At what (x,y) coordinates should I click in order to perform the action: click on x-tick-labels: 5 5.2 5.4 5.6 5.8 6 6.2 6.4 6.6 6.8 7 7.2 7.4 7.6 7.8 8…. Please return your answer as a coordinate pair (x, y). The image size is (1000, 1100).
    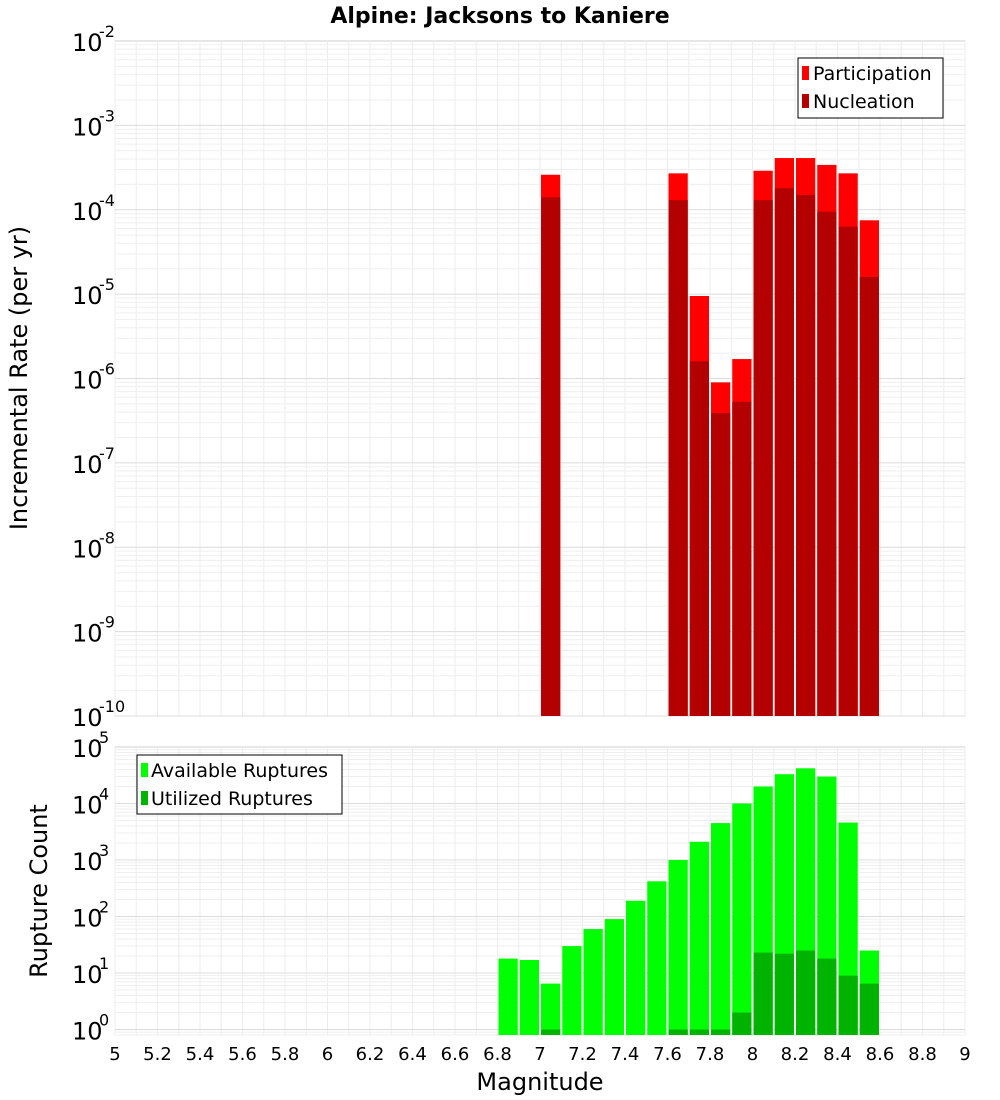
    Looking at the image, I should click on (539, 1054).